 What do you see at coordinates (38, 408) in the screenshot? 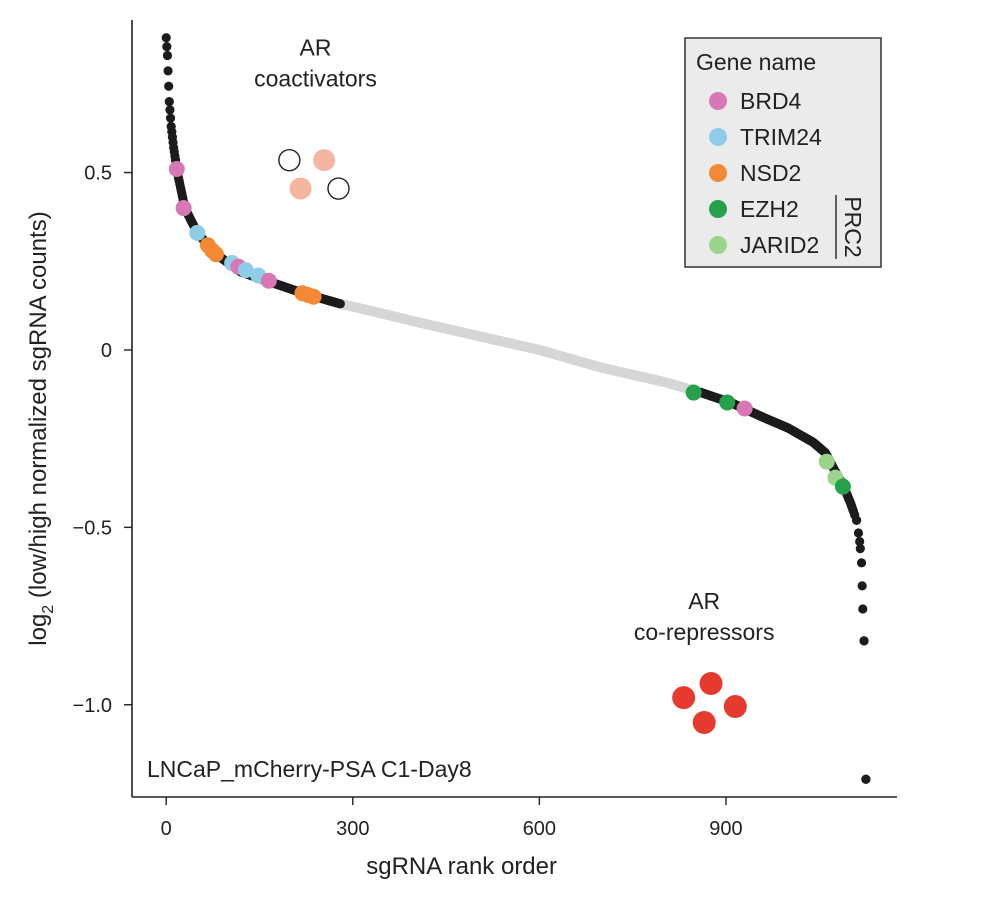
I see `y-axis-label-rest: (low/high normalized sgRNA counts)` at bounding box center [38, 408].